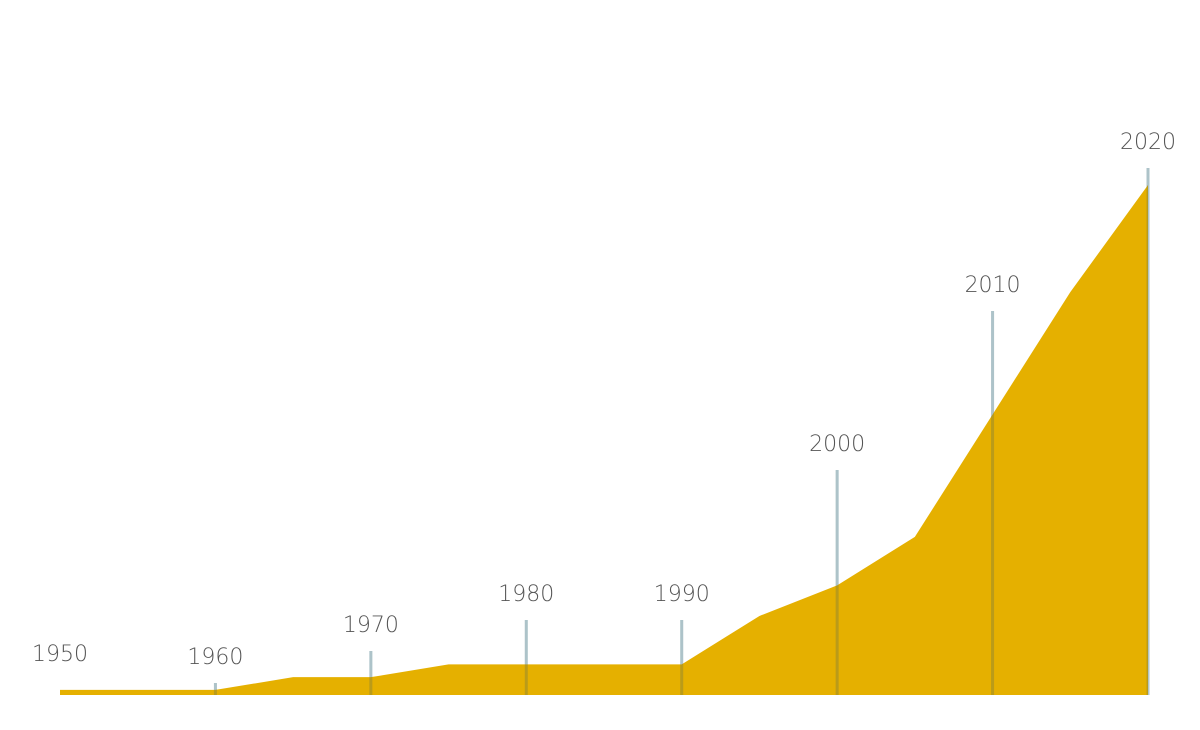 The width and height of the screenshot is (1200, 730). What do you see at coordinates (526, 594) in the screenshot?
I see `x-tick-label: 1980` at bounding box center [526, 594].